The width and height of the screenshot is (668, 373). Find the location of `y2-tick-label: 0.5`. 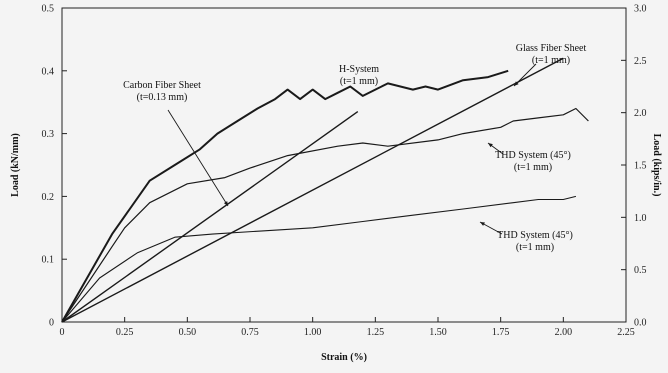

y2-tick-label: 0.5 is located at coordinates (640, 270).